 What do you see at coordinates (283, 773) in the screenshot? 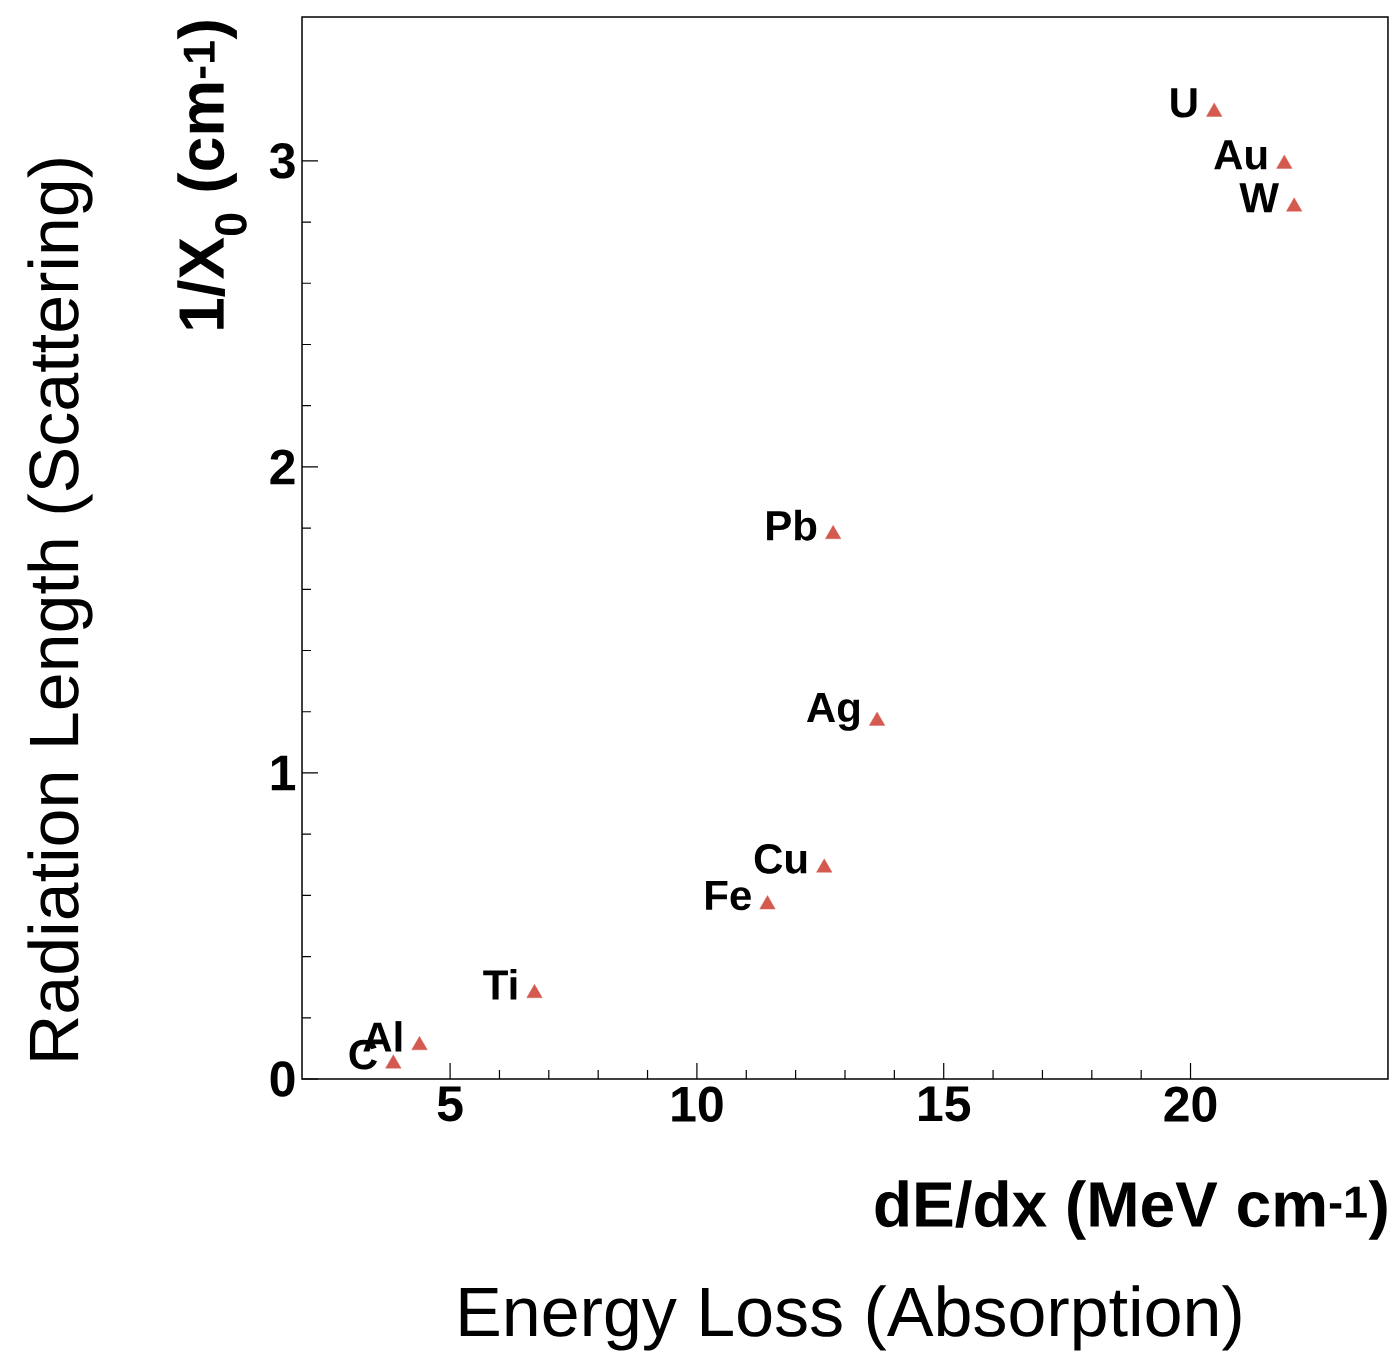
I see `y-tick-label: 1` at bounding box center [283, 773].